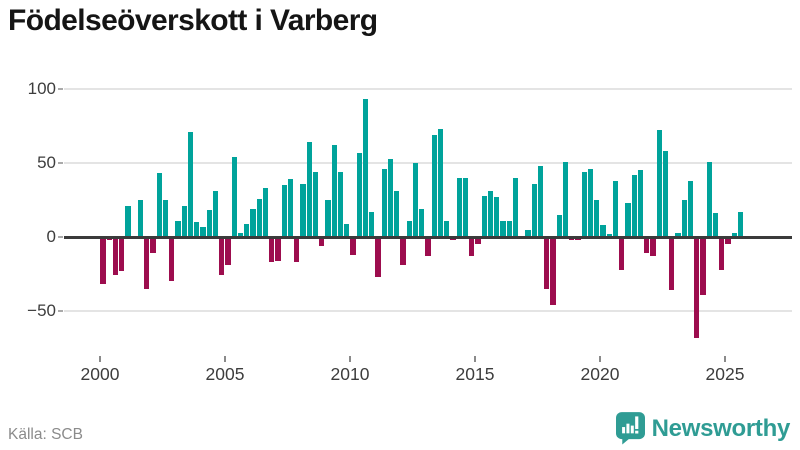 The image size is (800, 450). I want to click on newsworthy-wordmark: Newsworthy, so click(721, 428).